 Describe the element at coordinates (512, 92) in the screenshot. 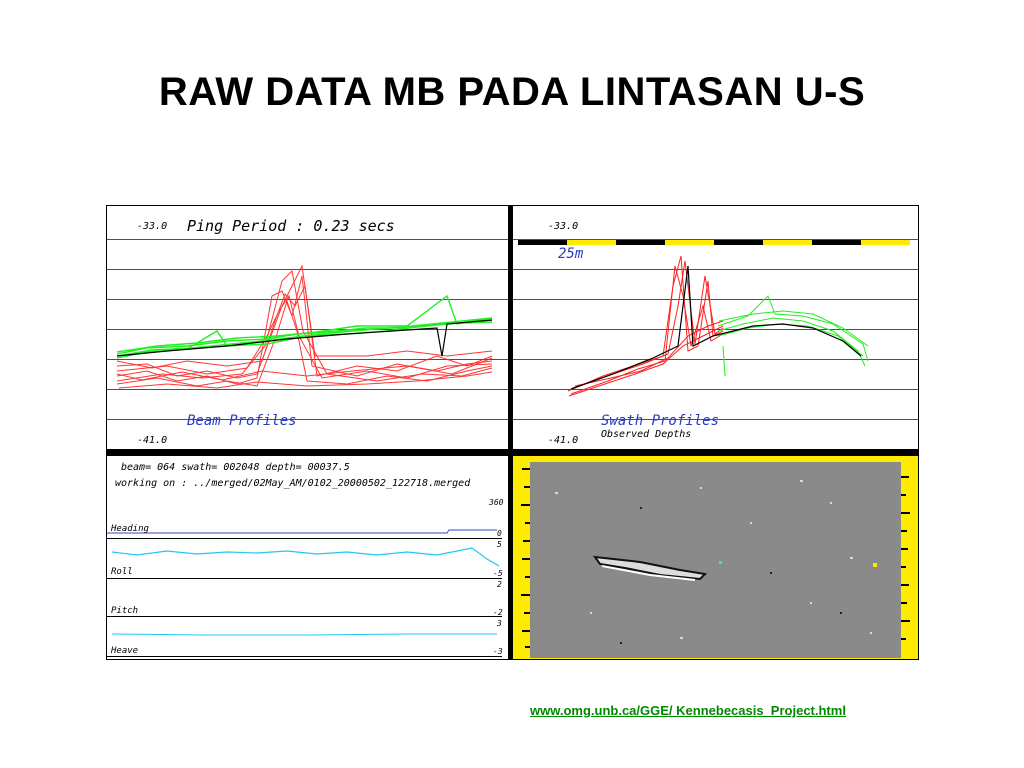

I see `slide-title: RAW DATA MB PADA LINTASAN U-S` at that location.